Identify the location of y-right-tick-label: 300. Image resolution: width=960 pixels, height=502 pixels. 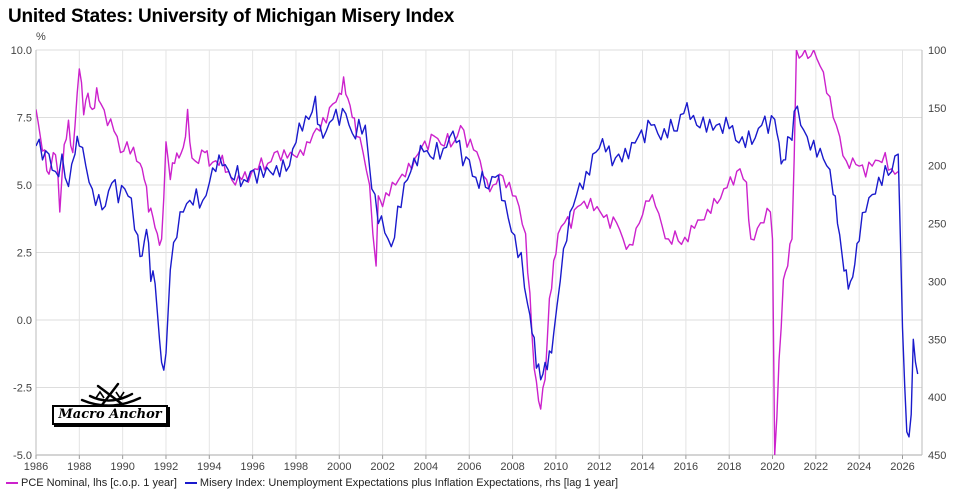
(937, 282).